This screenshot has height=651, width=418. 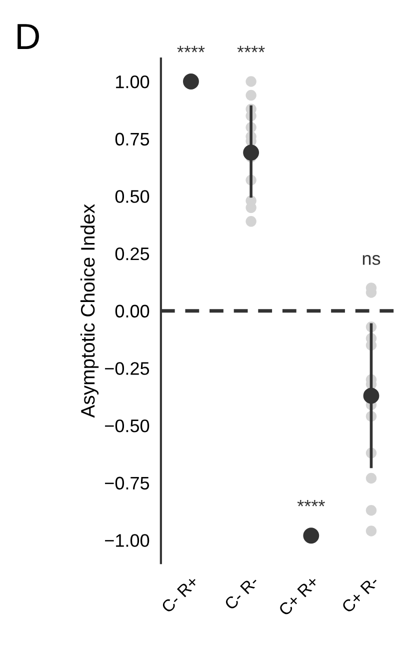 What do you see at coordinates (360, 594) in the screenshot?
I see `x-tick-label: C+ R-` at bounding box center [360, 594].